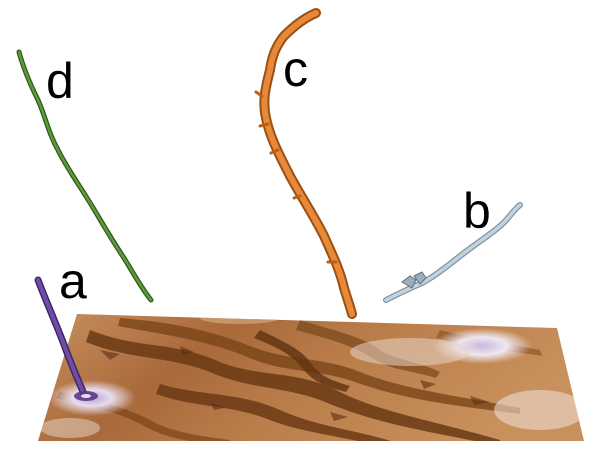 This screenshot has width=592, height=456. Describe the element at coordinates (305, 163) in the screenshot. I see `tube-c` at that location.